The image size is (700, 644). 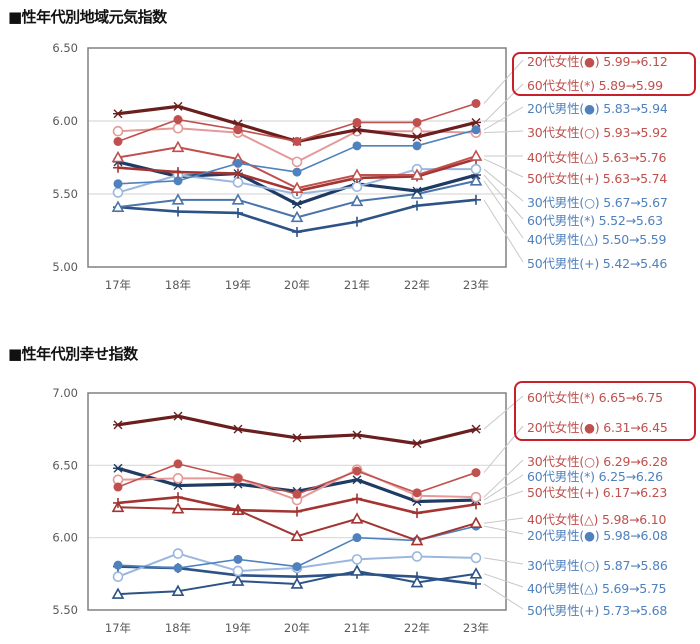 I want to click on y-tick-label: 5.00, so click(x=65, y=267).